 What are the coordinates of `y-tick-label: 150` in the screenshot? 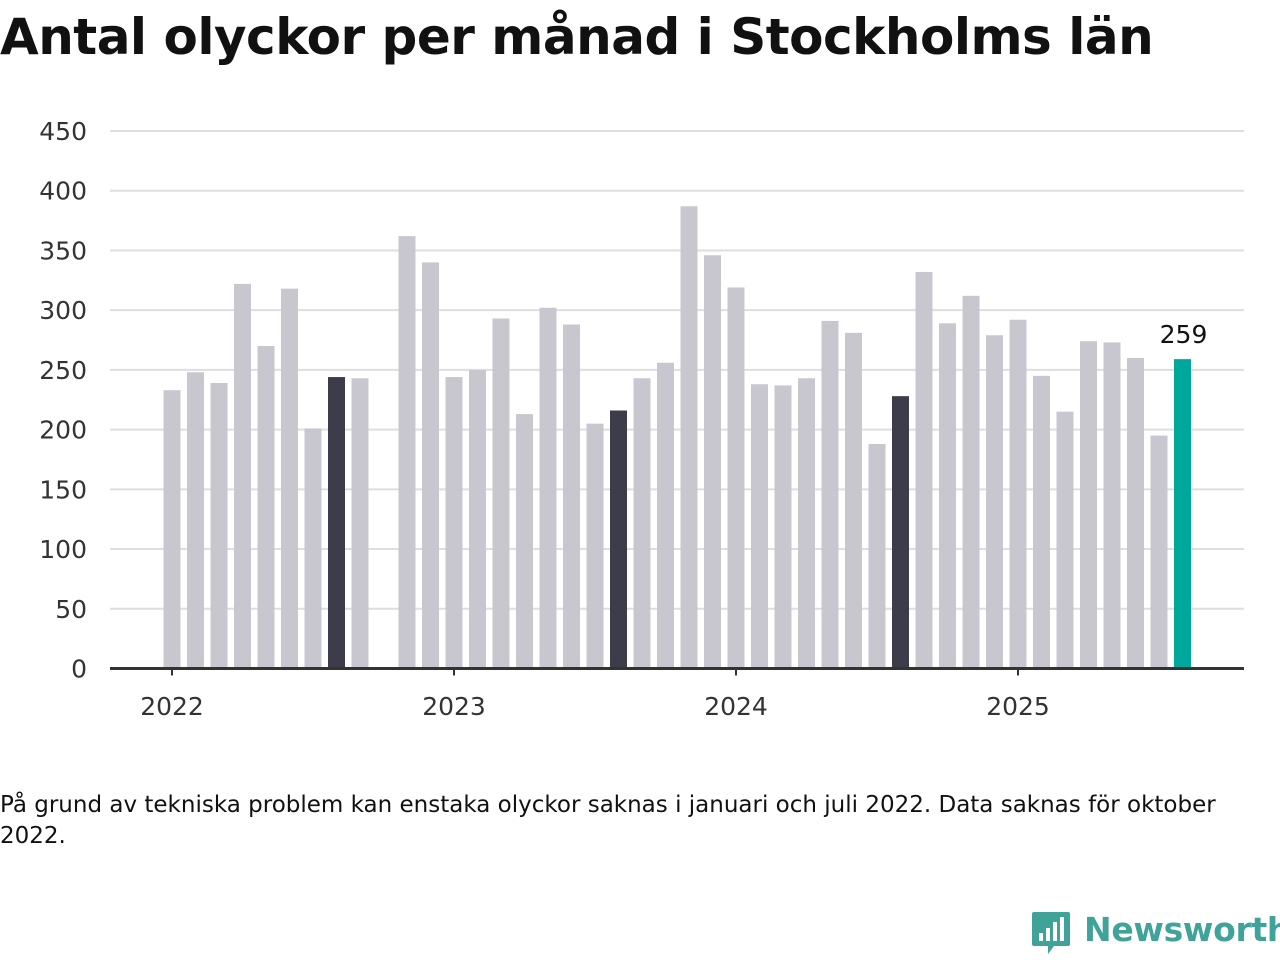 It's located at (63, 489).